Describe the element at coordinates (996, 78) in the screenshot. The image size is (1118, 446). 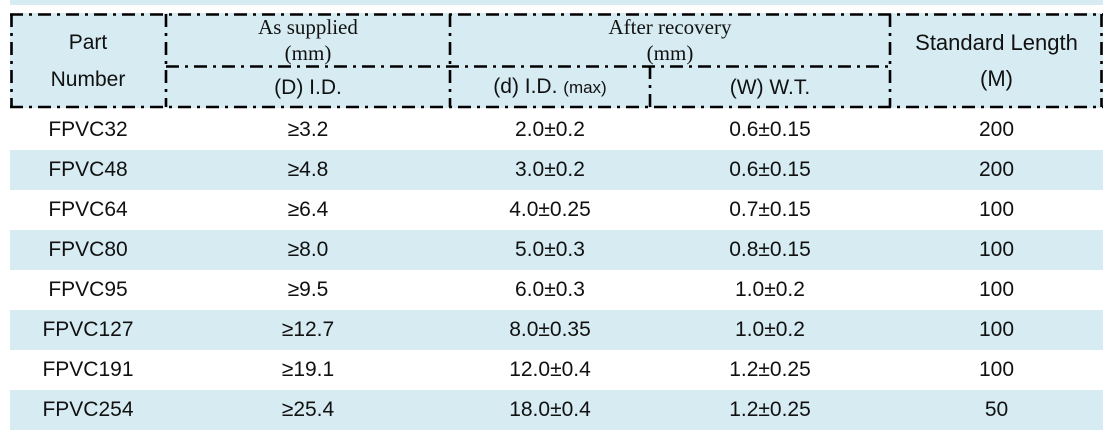
I see `header-standard-length-line2: (M)` at that location.